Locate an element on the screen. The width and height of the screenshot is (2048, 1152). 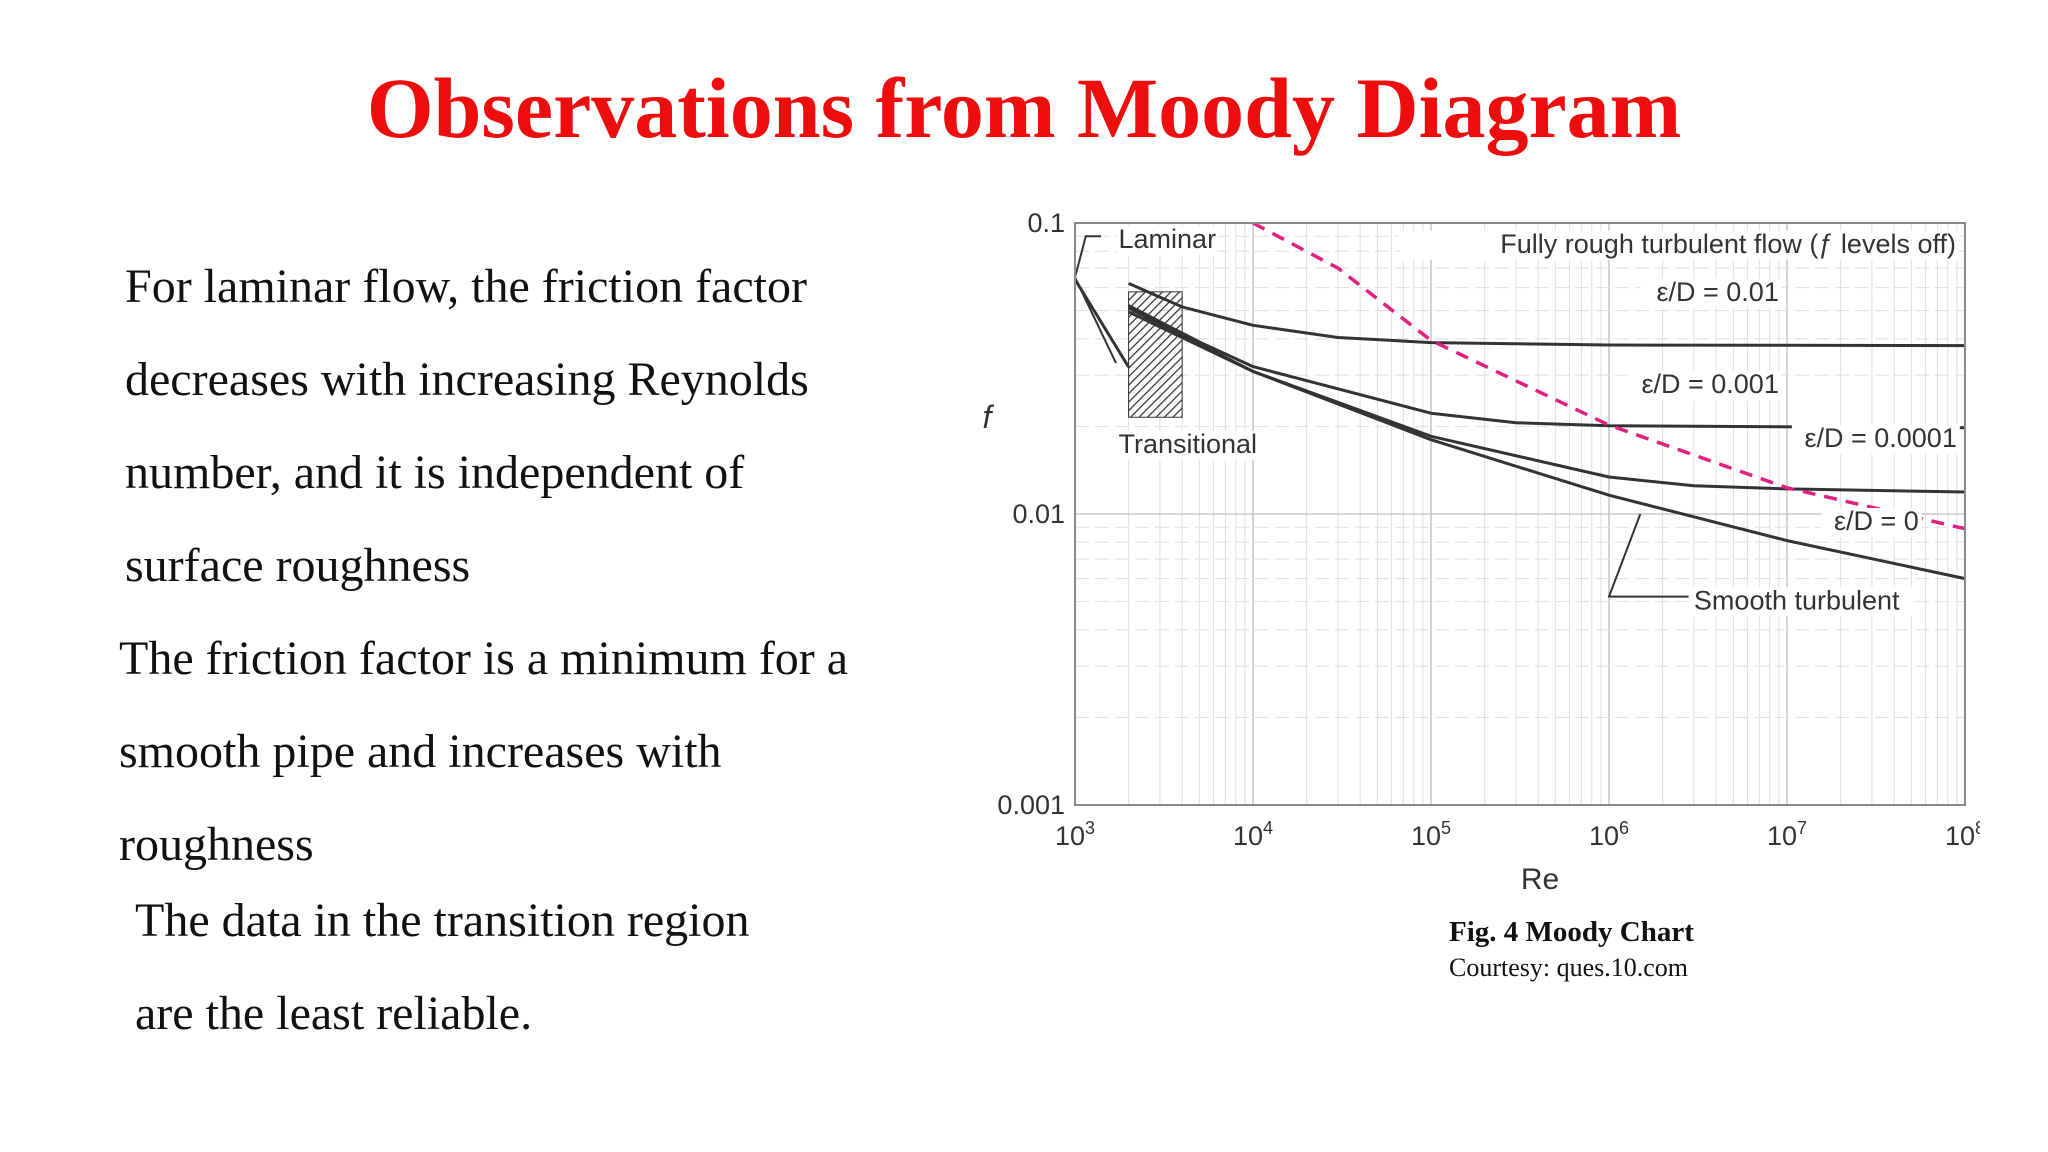
text-line: smooth pipe and increases with is located at coordinates (420, 751).